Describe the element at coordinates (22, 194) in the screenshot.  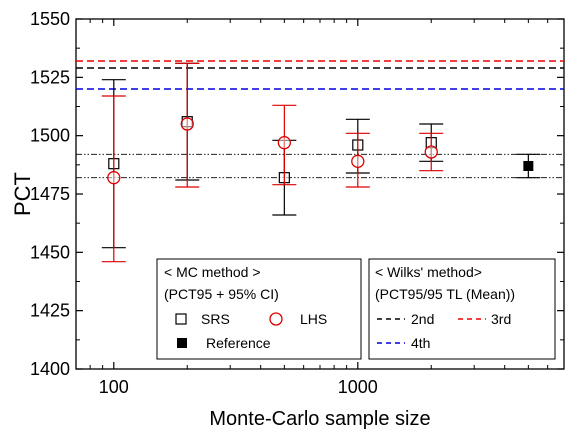
I see `y-axis-title: PCT` at that location.